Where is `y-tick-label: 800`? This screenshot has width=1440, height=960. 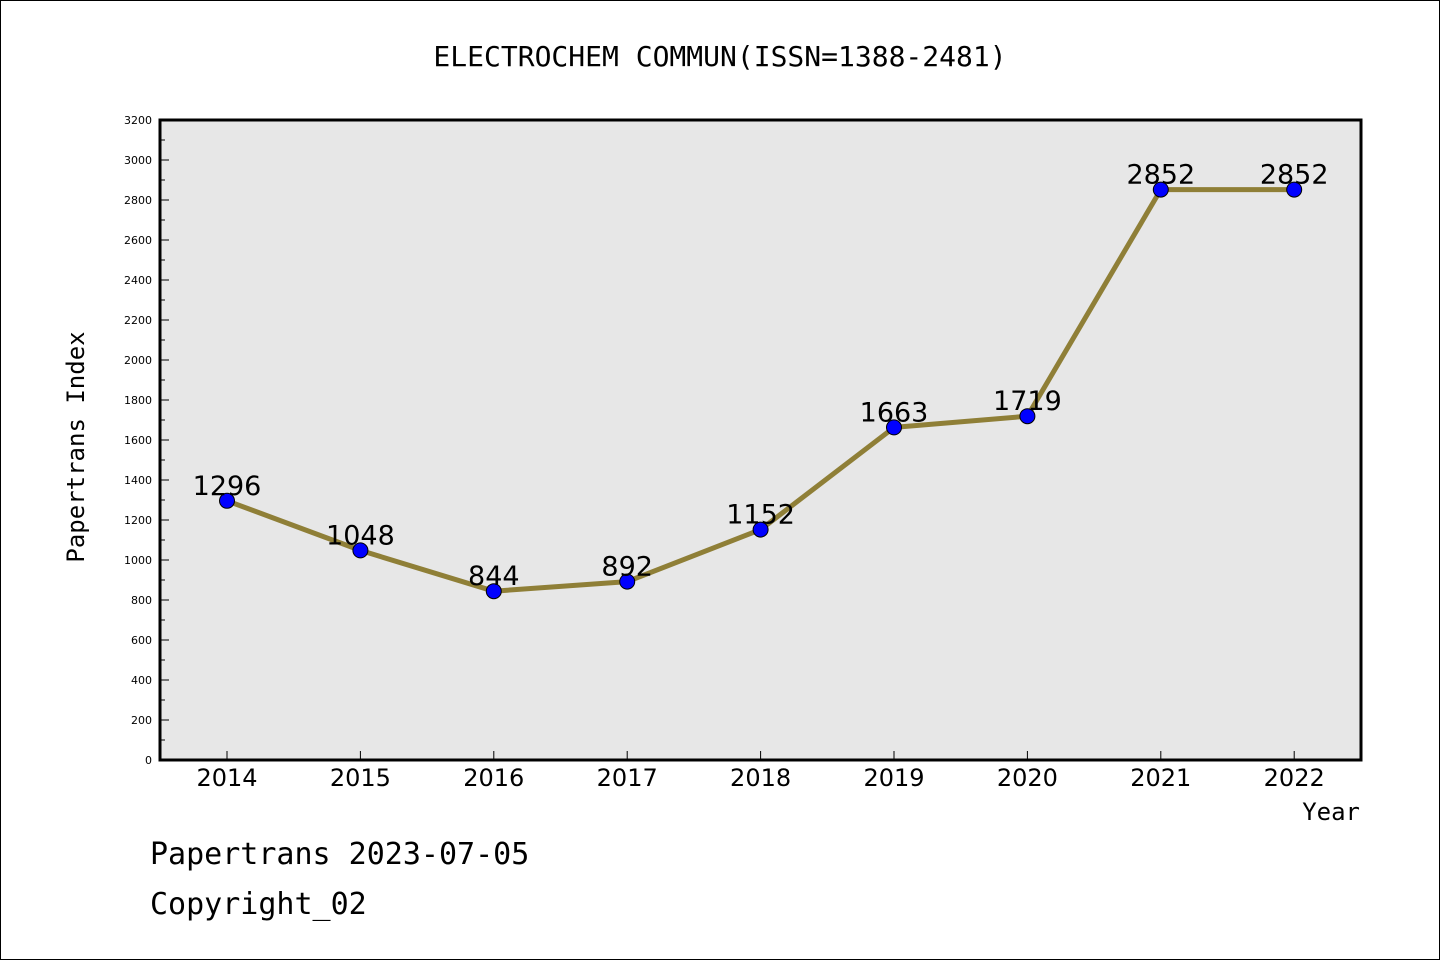 y-tick-label: 800 is located at coordinates (141, 600).